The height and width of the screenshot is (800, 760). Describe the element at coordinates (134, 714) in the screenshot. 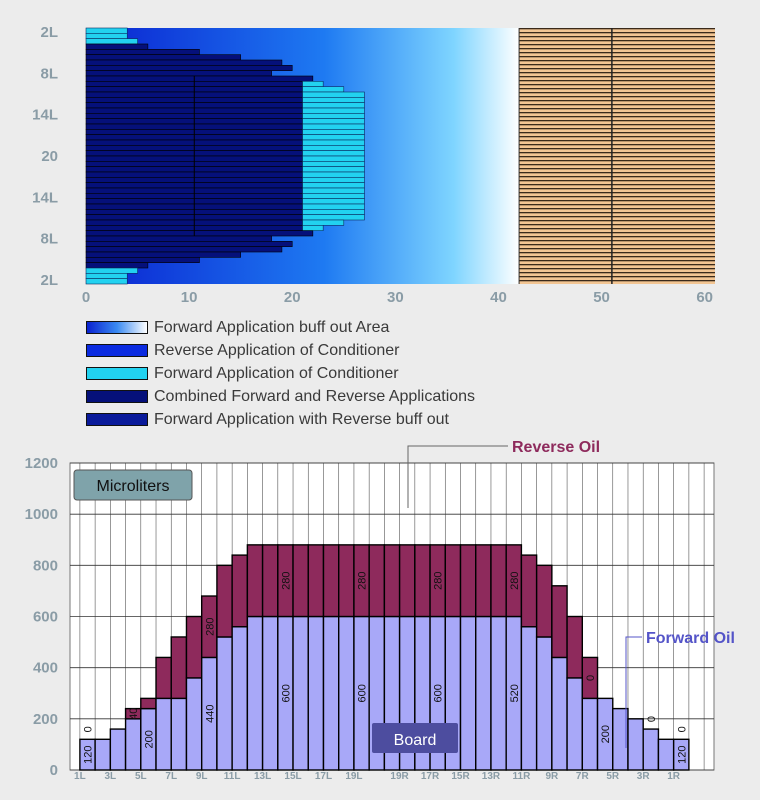

I see `bar-value-label: 40` at that location.